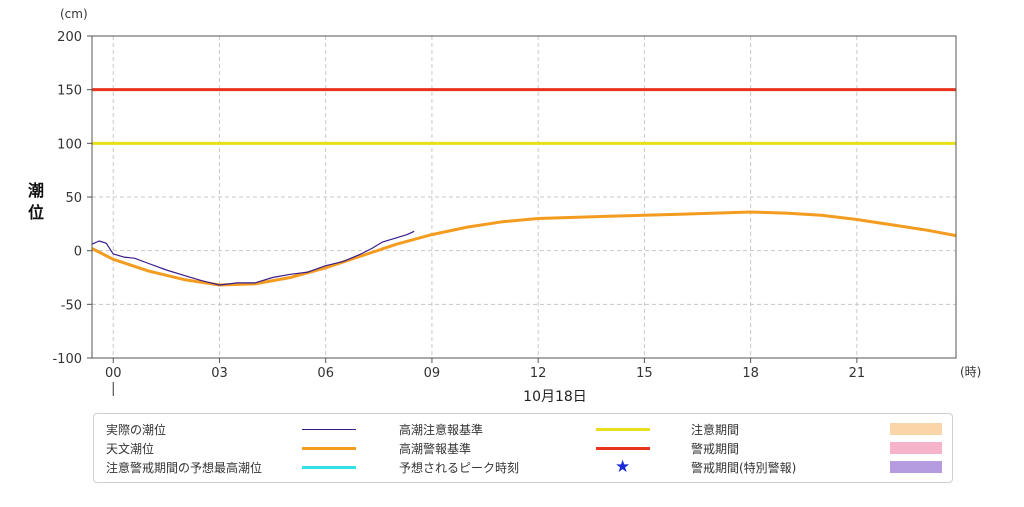  Describe the element at coordinates (623, 429) in the screenshot. I see `legend-symbol-advisory-standard` at that location.